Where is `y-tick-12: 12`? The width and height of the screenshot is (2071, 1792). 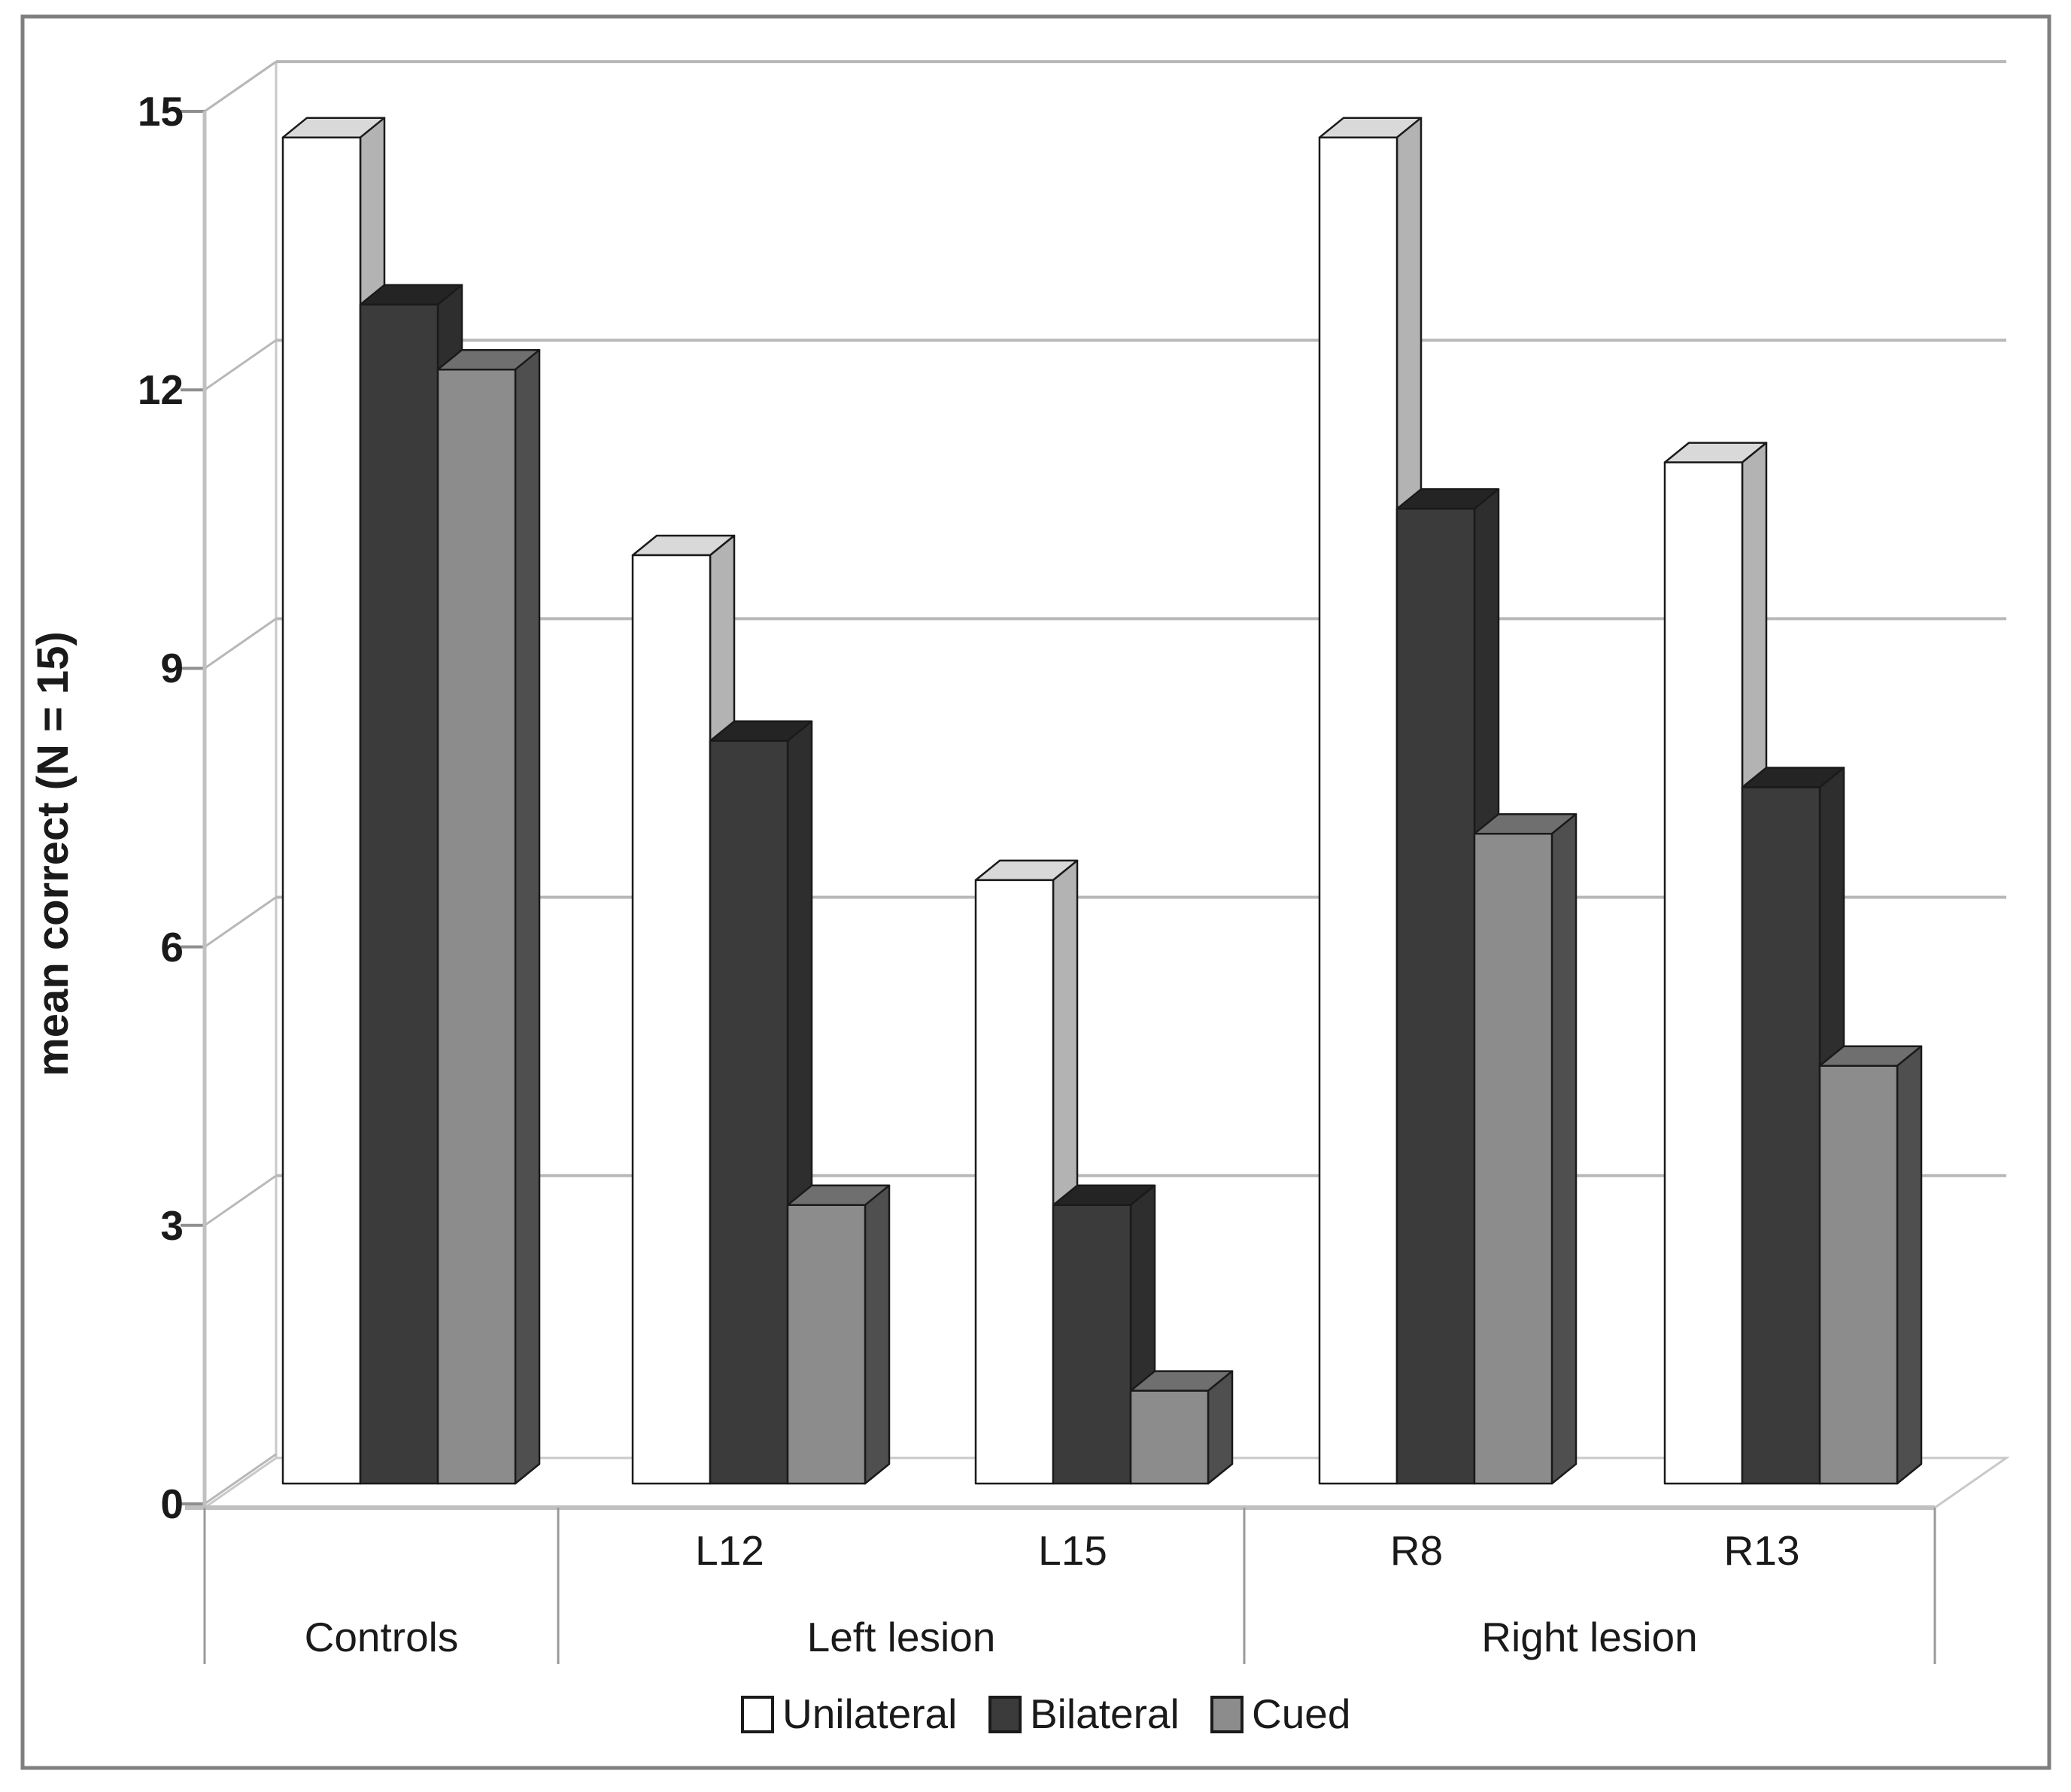
y-tick-12: 12 is located at coordinates (161, 389).